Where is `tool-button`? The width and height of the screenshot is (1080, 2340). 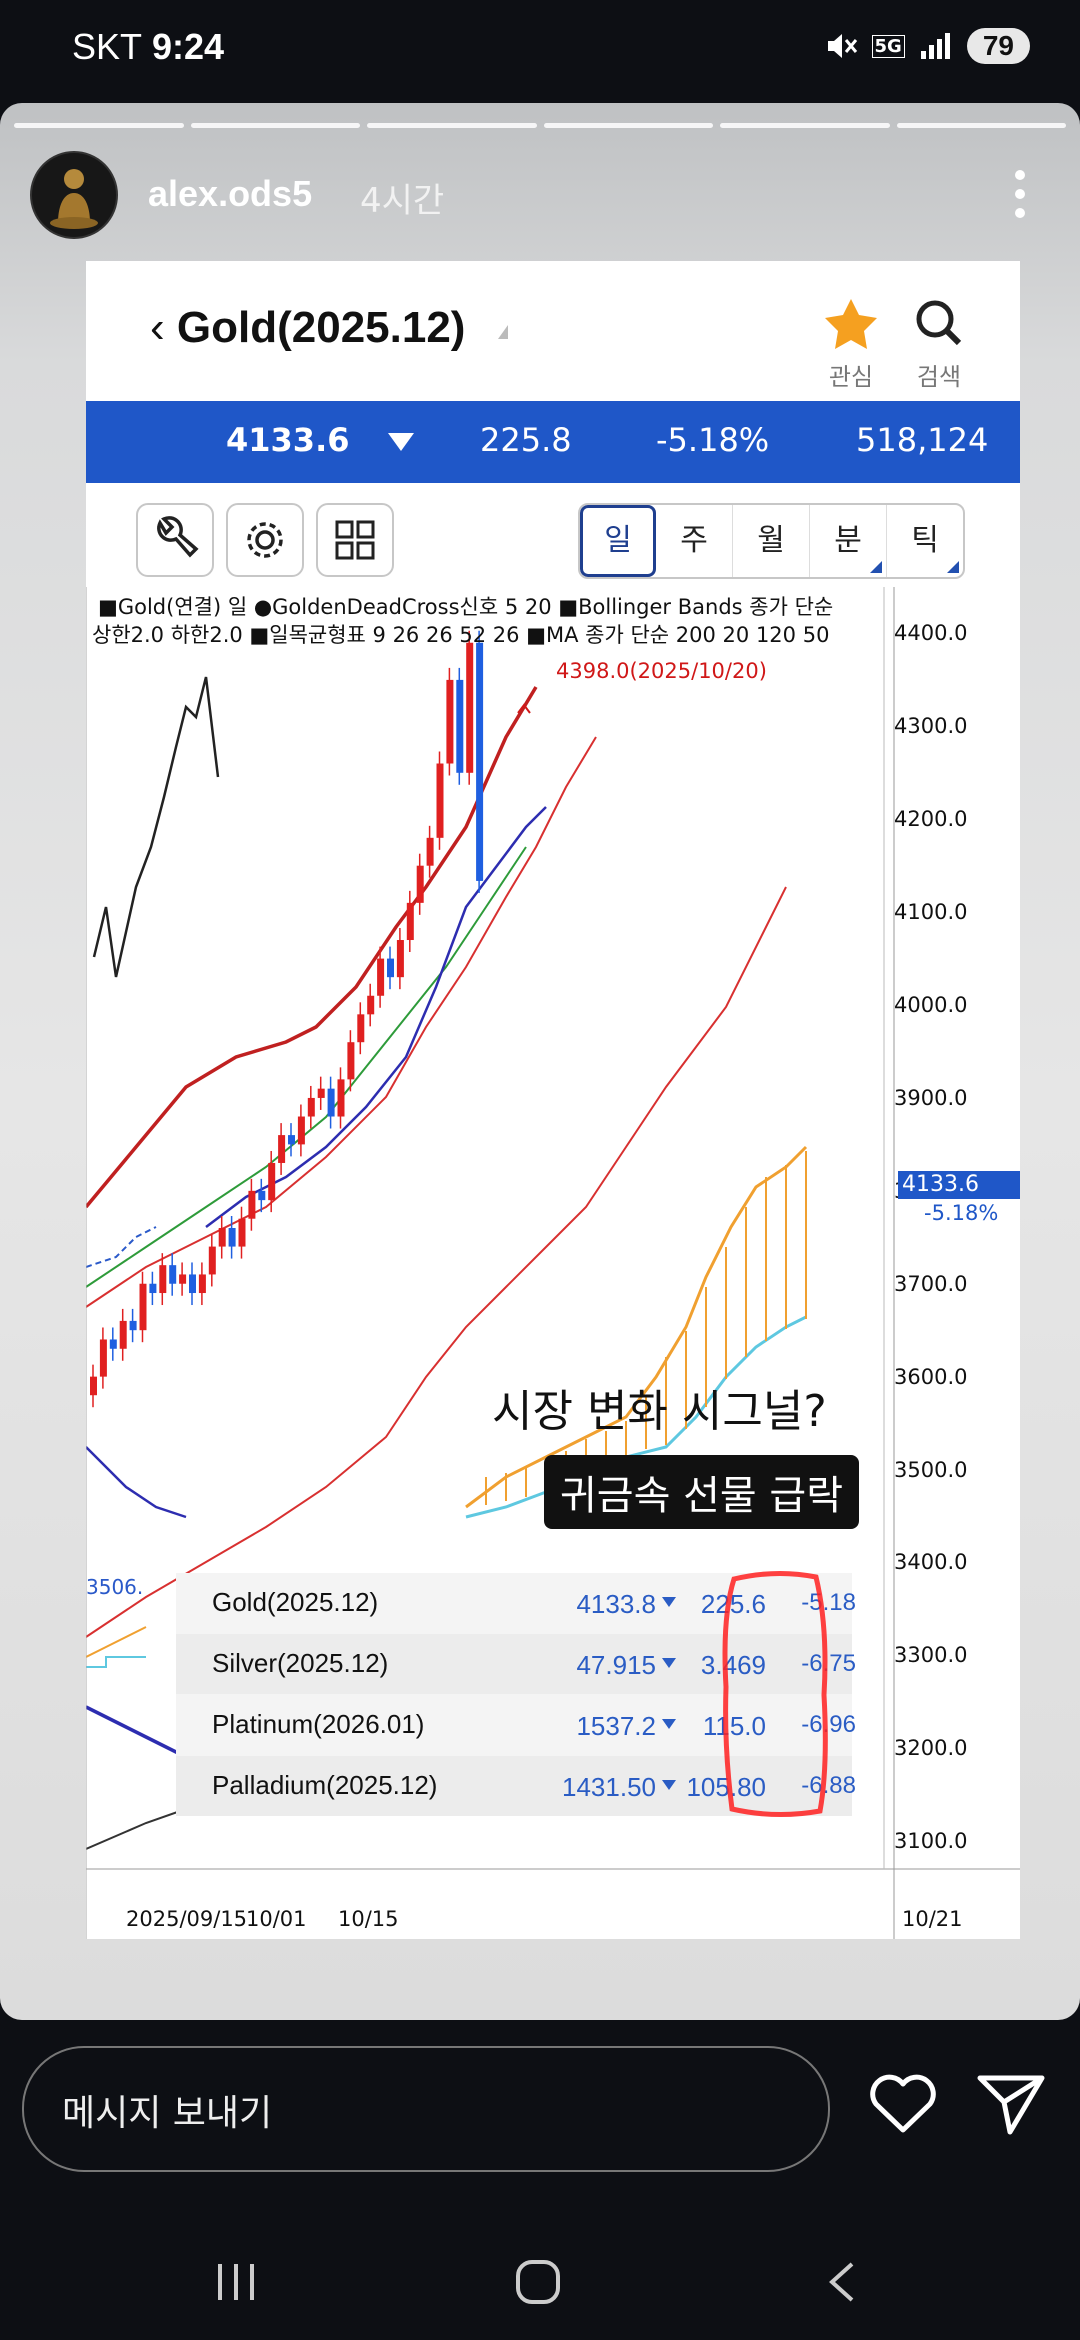 tool-button is located at coordinates (175, 540).